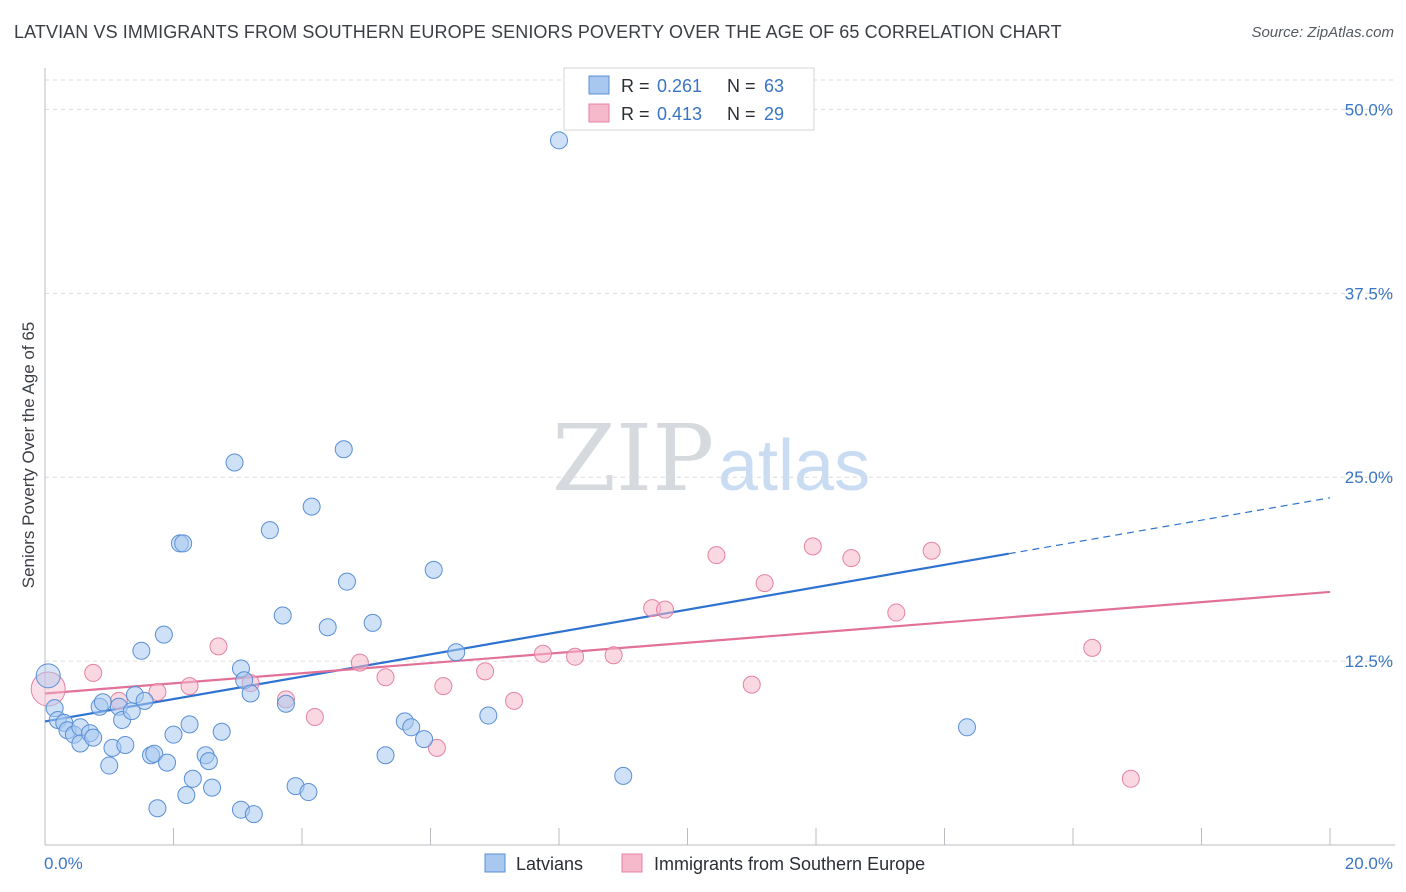  What do you see at coordinates (689, 99) in the screenshot?
I see `legend-top: R = 0.261 N = 63 R = 0.413 N = 29` at bounding box center [689, 99].